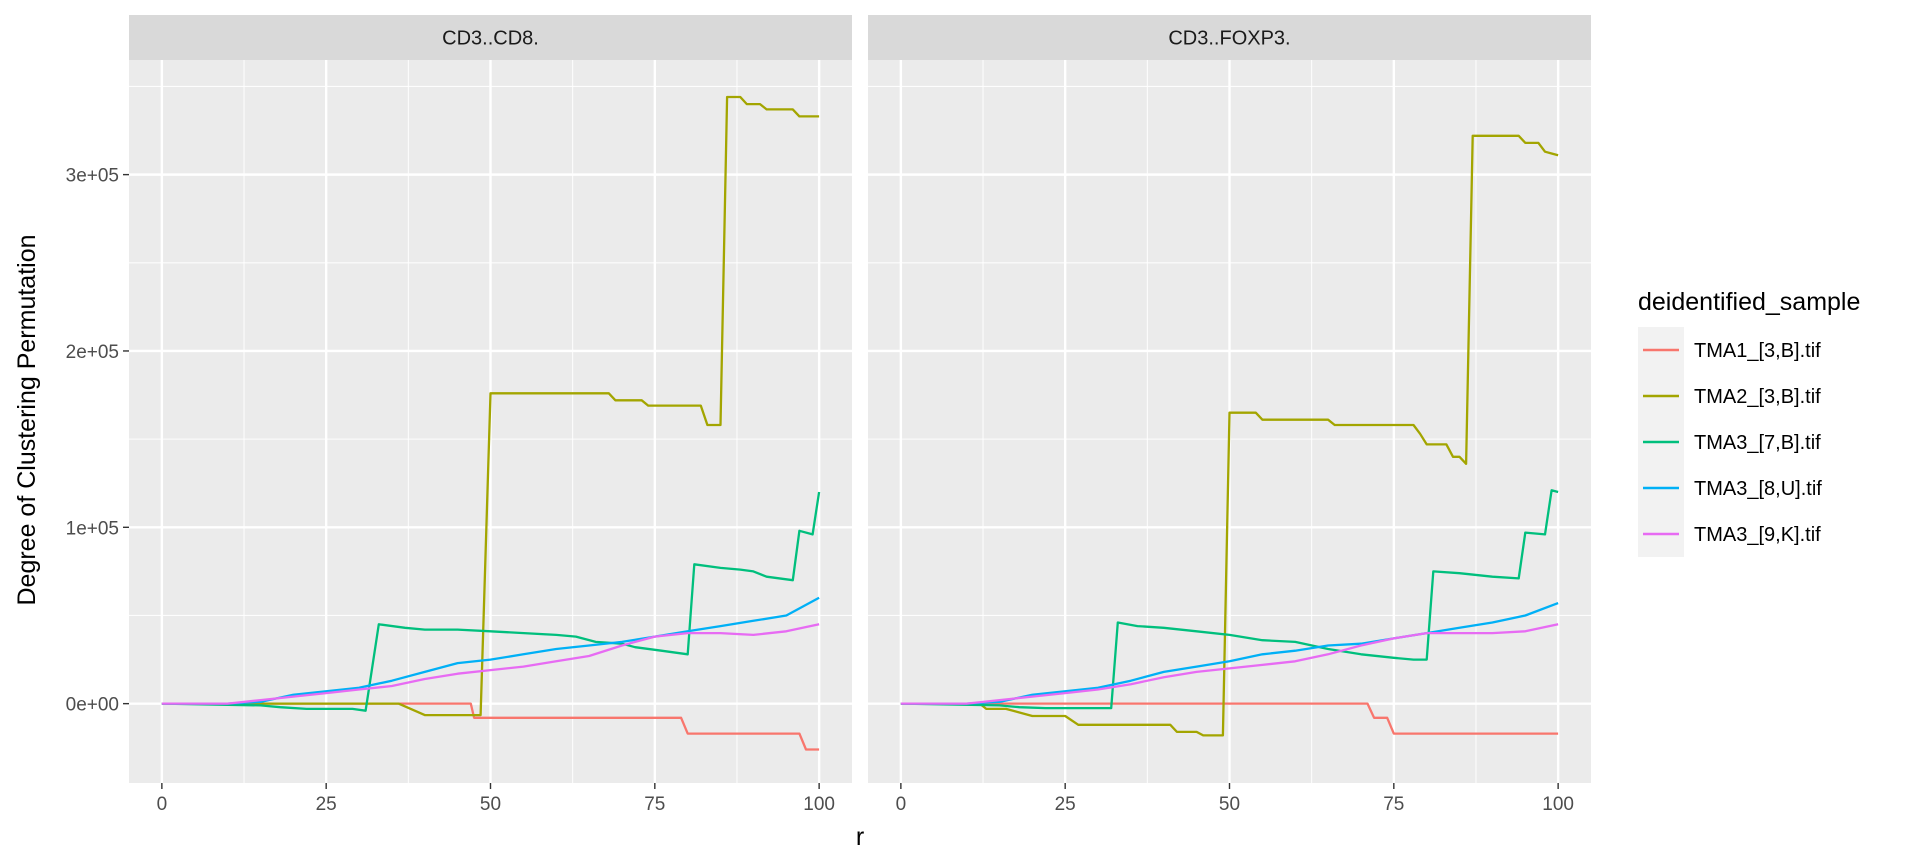  I want to click on x-axis-title: r, so click(860, 837).